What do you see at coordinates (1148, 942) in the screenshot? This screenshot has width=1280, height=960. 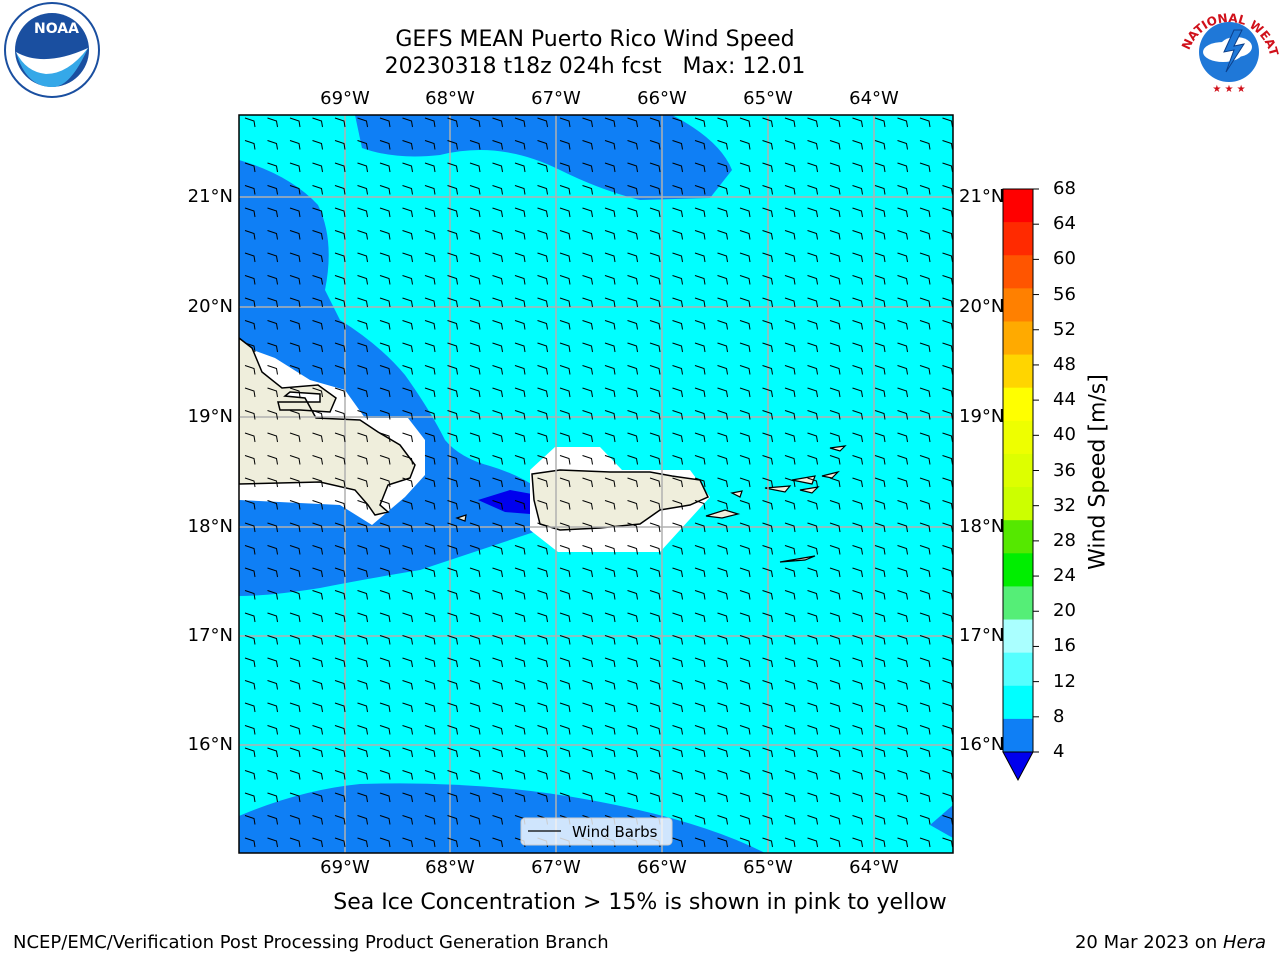 I see `footer-date-prefix: 20 Mar 2023 on` at bounding box center [1148, 942].